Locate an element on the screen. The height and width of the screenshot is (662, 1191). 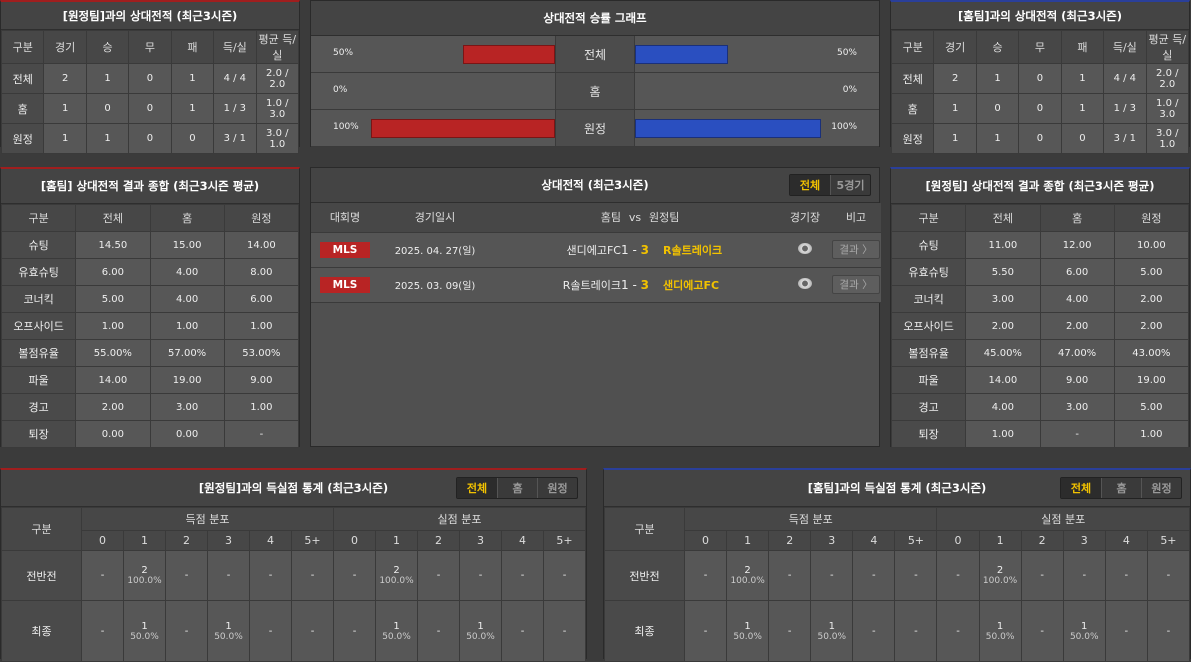
table-cell: 1.0 / 3.0 is located at coordinates (1167, 108).